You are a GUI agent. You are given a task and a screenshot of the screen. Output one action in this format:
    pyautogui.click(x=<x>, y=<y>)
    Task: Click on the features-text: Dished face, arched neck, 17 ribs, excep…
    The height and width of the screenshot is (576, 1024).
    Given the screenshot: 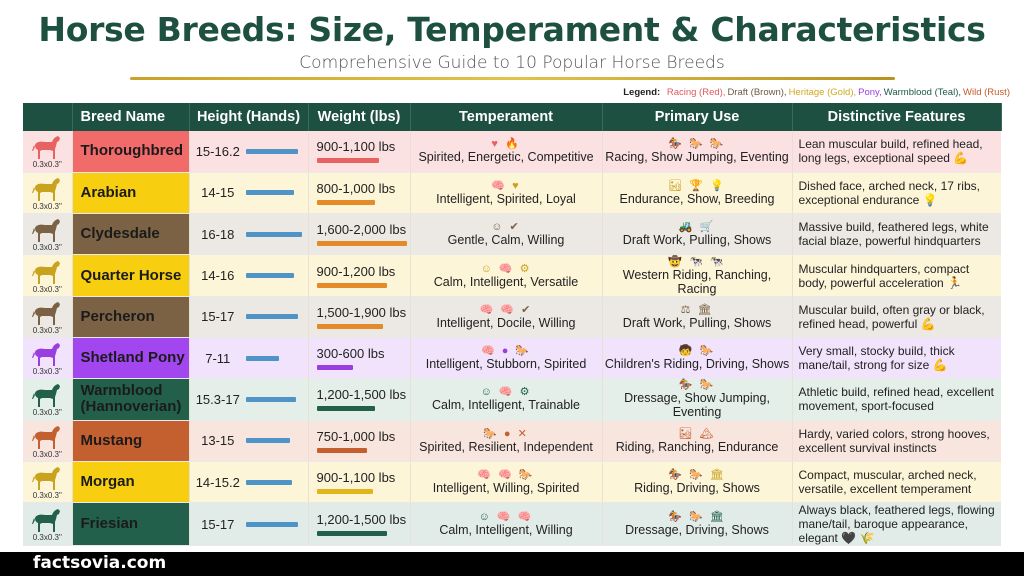 What is the action you would take?
    pyautogui.click(x=897, y=193)
    